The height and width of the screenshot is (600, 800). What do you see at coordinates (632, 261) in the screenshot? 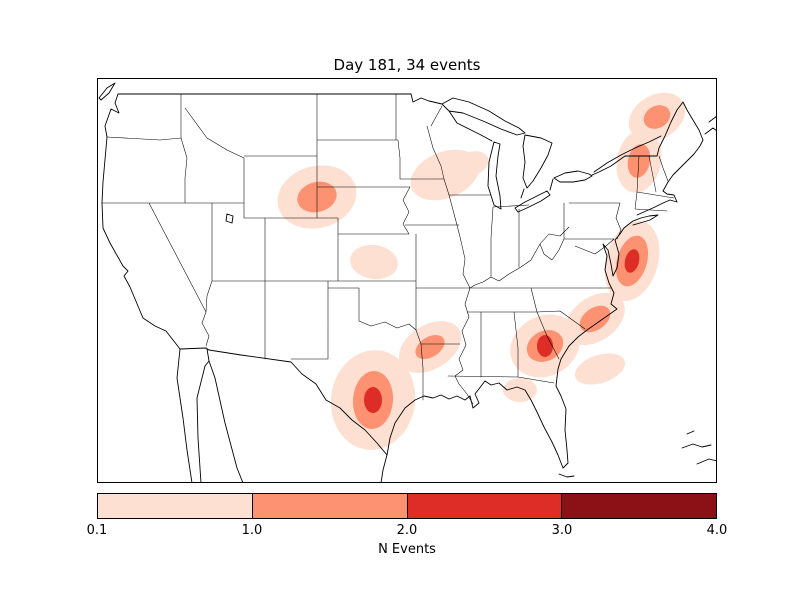
I see `density-contour-virginia-carolina-coast-l2` at bounding box center [632, 261].